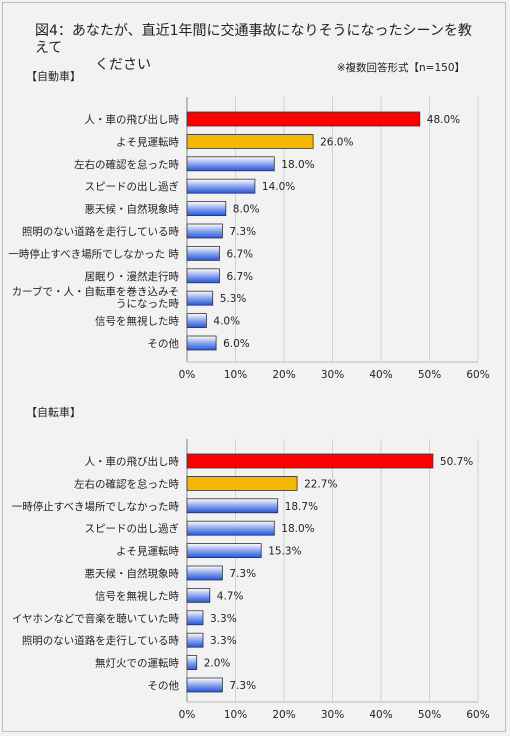  I want to click on chart-title-line1: 図4：あなたが、直近1年間に交通事故になりそうになったシーンを教えて, so click(253, 39).